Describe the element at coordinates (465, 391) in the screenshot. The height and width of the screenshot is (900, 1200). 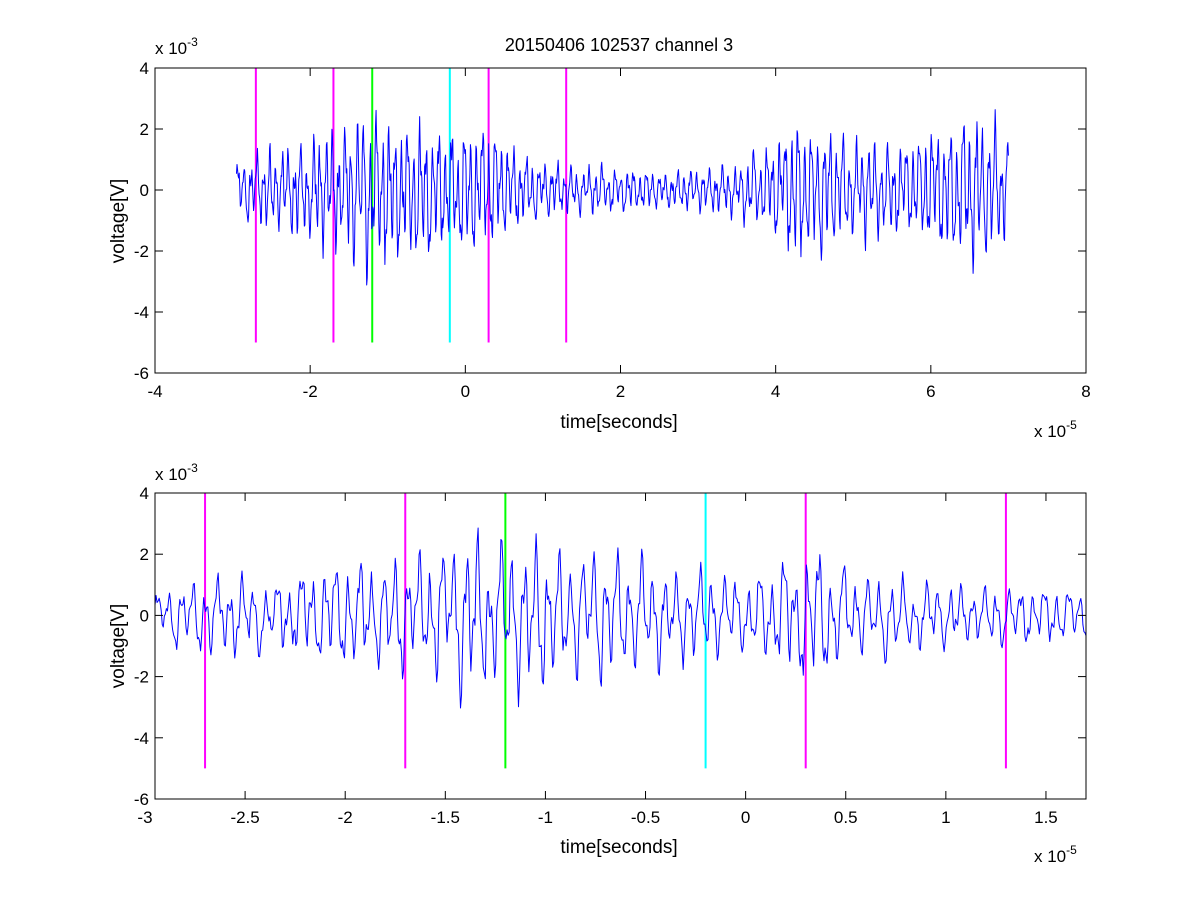
I see `top-x-tick-label: 0` at that location.